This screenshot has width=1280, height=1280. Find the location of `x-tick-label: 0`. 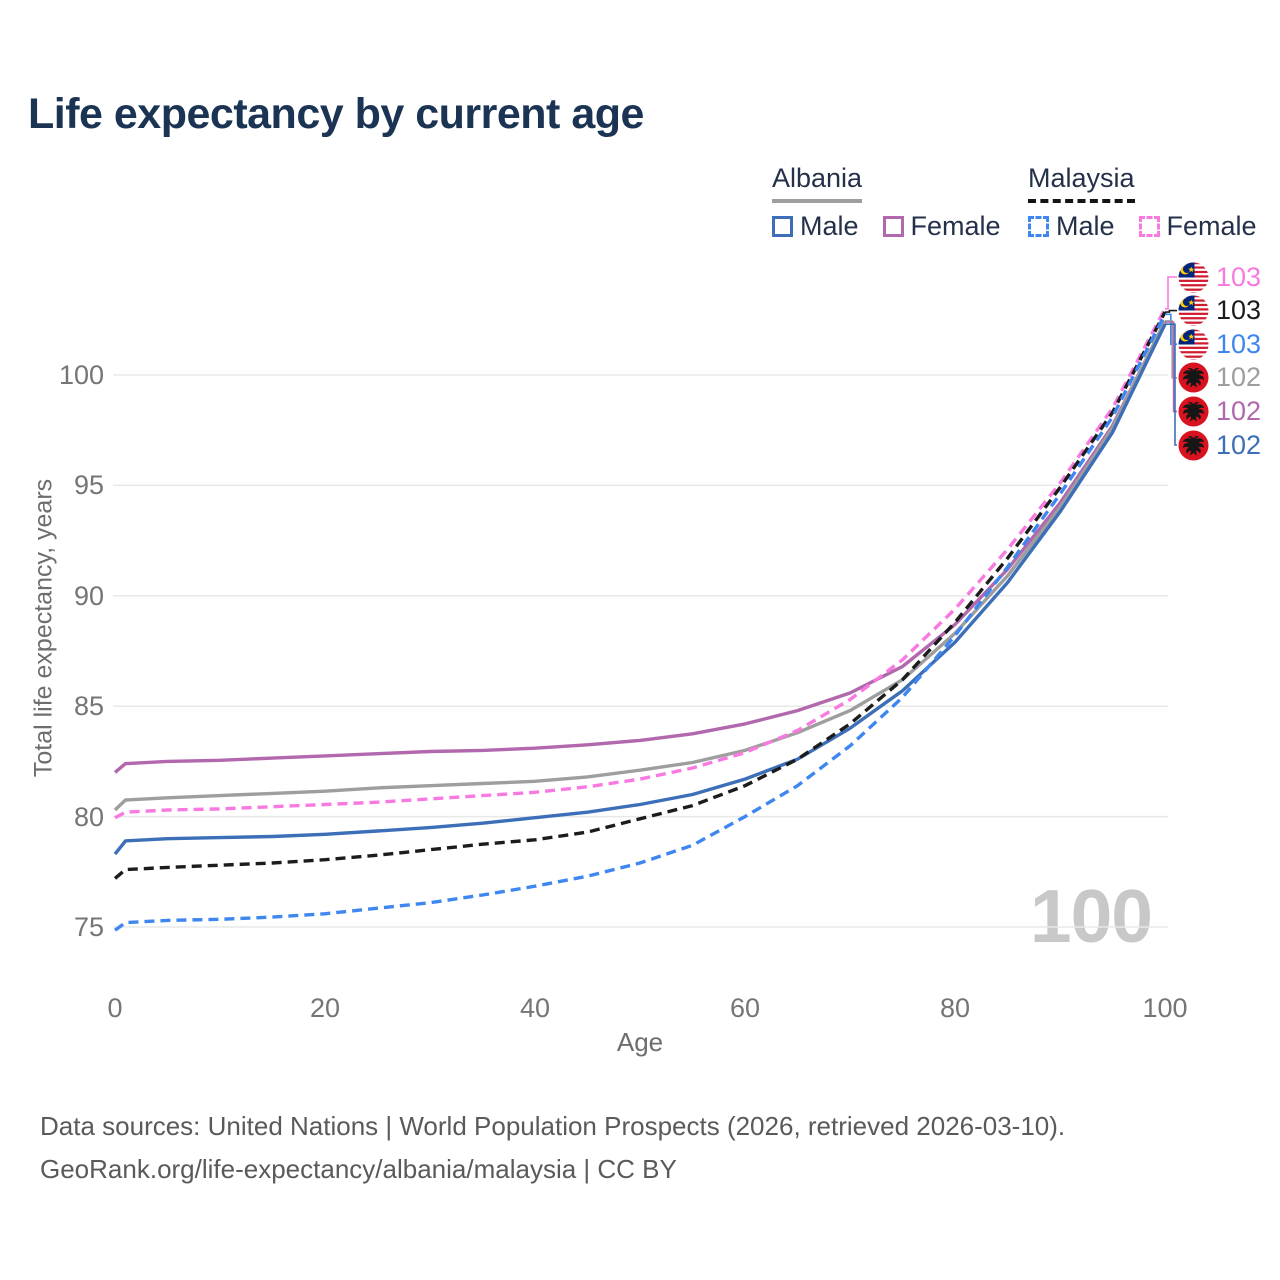

x-tick-label: 0 is located at coordinates (115, 1008).